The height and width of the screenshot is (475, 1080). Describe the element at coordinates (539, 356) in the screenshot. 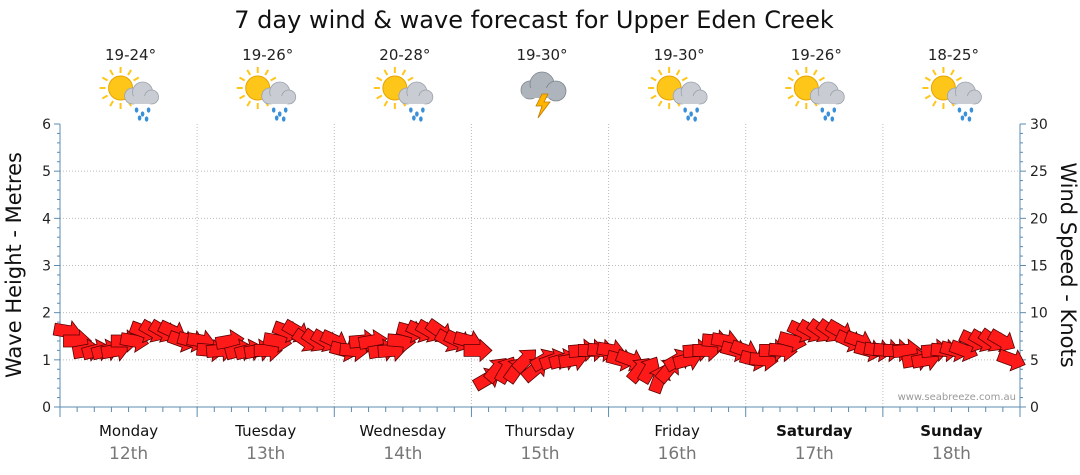

I see `wind-arrow-series` at that location.